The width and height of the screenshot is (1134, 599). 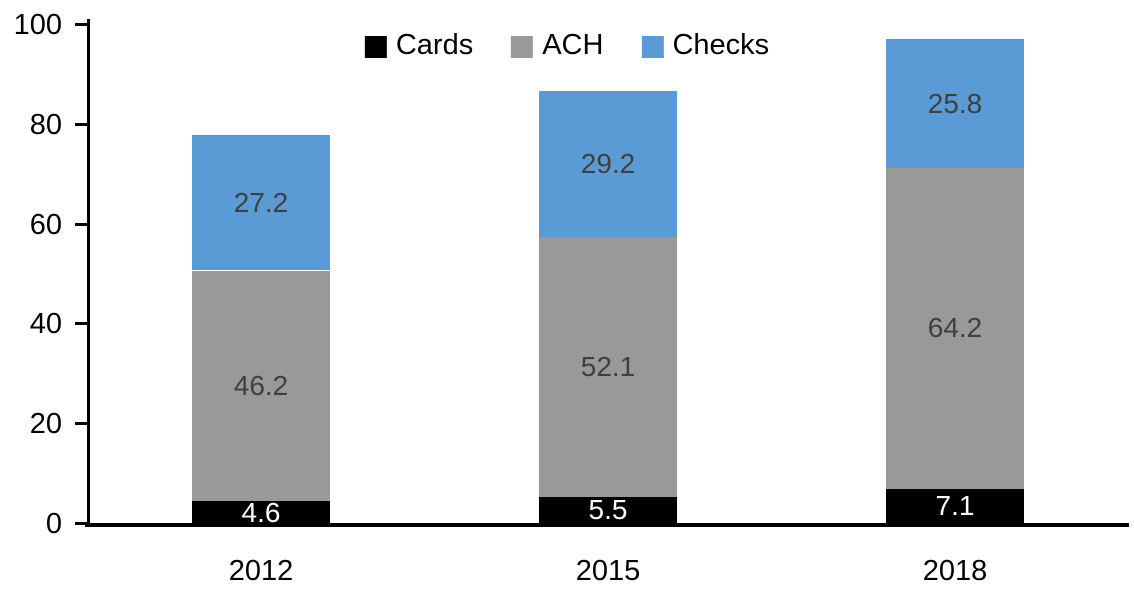 I want to click on y-tick-label: 80, so click(x=45, y=124).